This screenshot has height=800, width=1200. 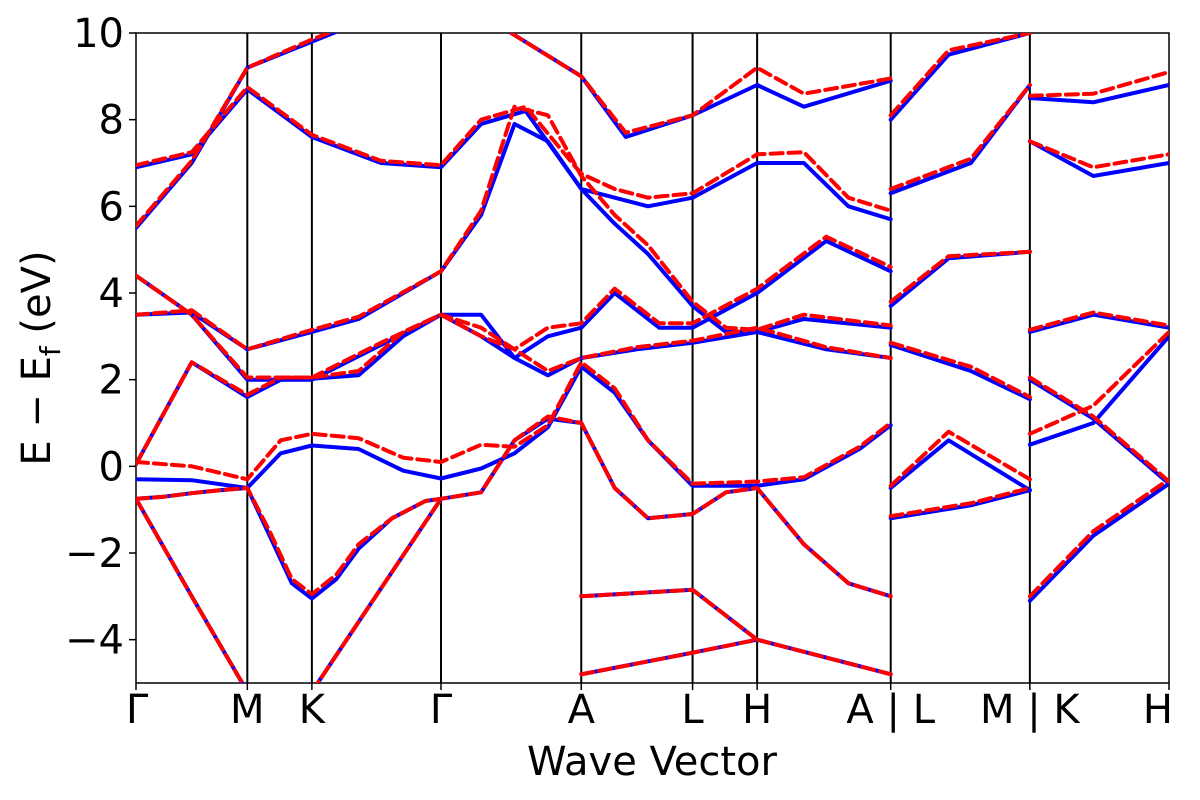 What do you see at coordinates (313, 710) in the screenshot?
I see `x-tick-label: K` at bounding box center [313, 710].